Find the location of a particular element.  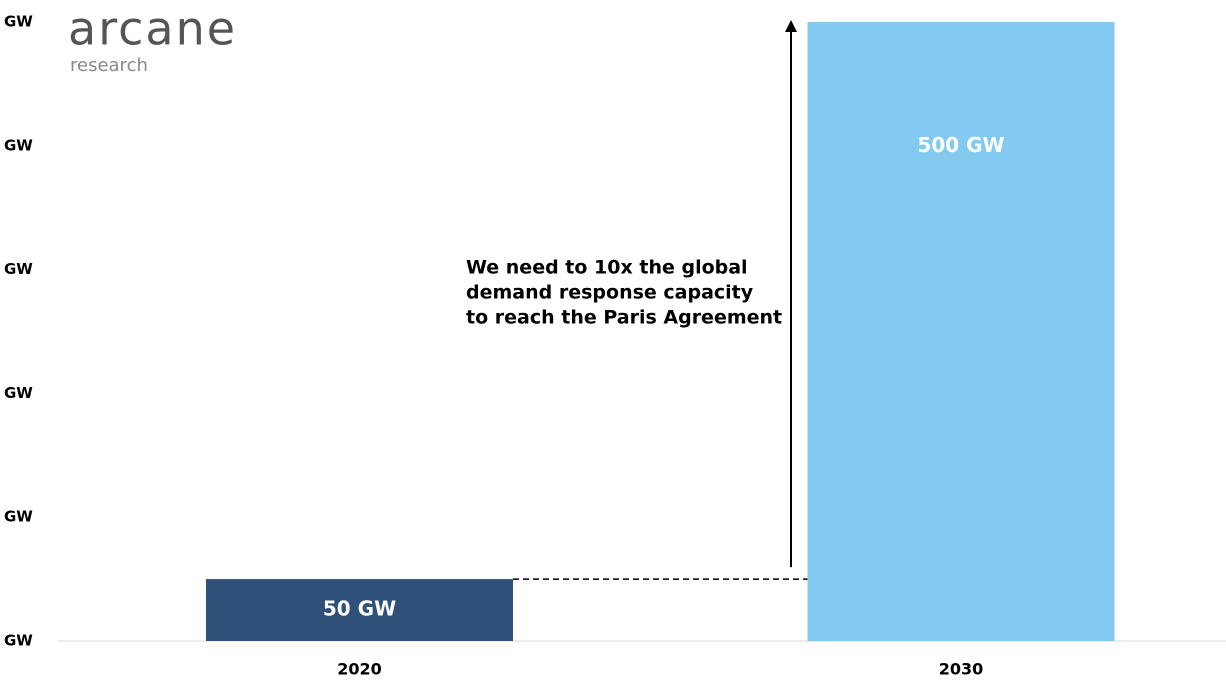

value-label: 500 GW is located at coordinates (960, 145).